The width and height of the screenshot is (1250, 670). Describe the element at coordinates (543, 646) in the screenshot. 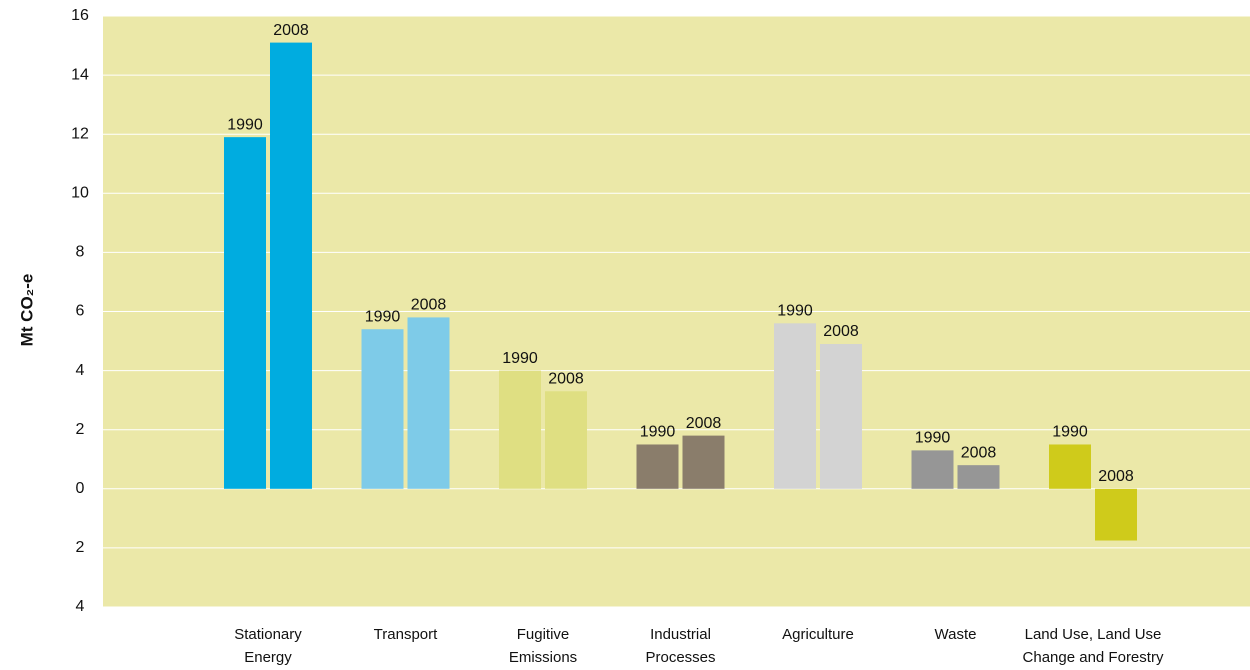

I see `x-tick-label: Fugitive Emissions` at that location.